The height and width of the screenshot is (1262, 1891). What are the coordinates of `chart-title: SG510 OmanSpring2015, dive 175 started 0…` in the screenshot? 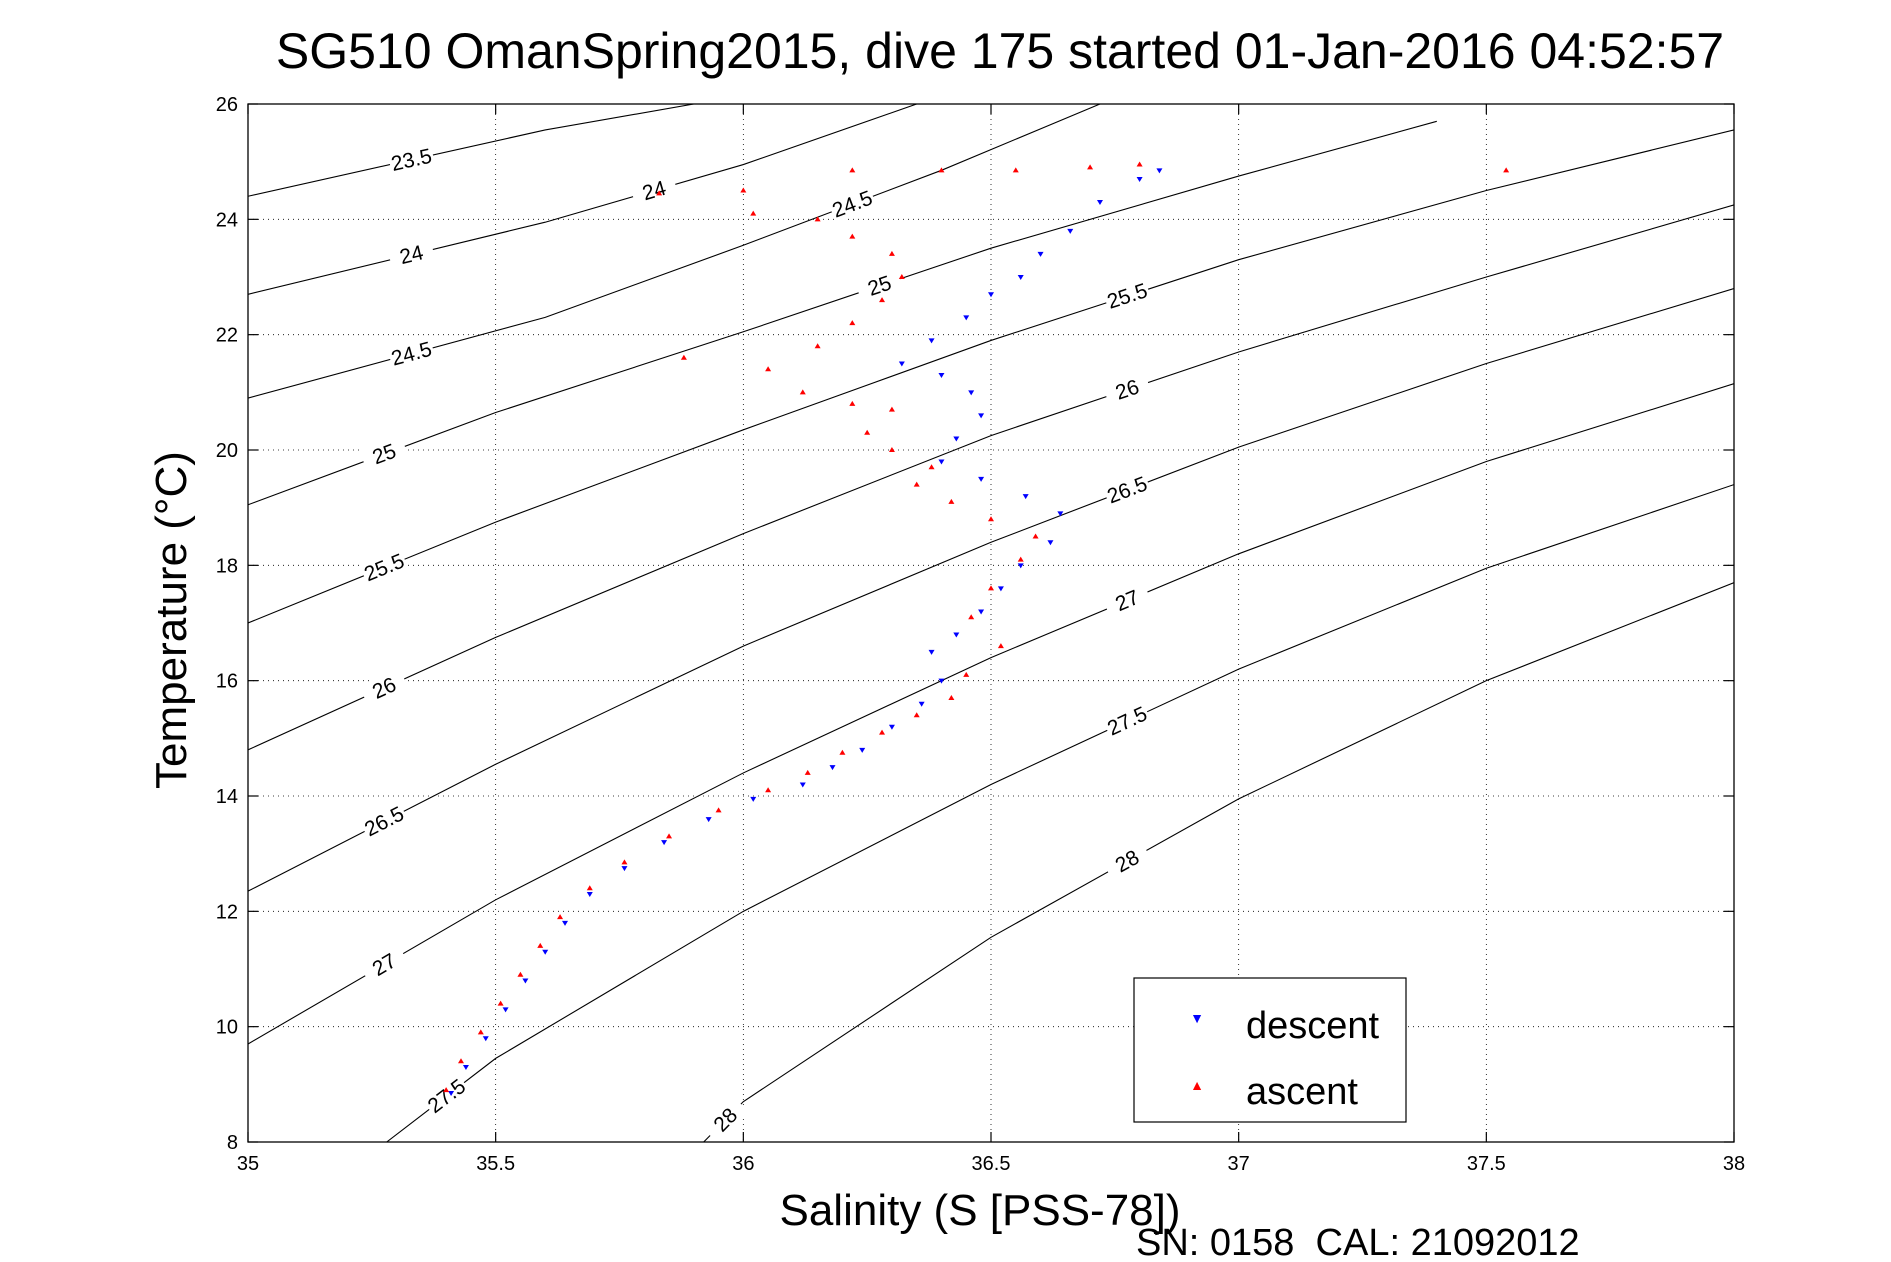 It's located at (1000, 51).